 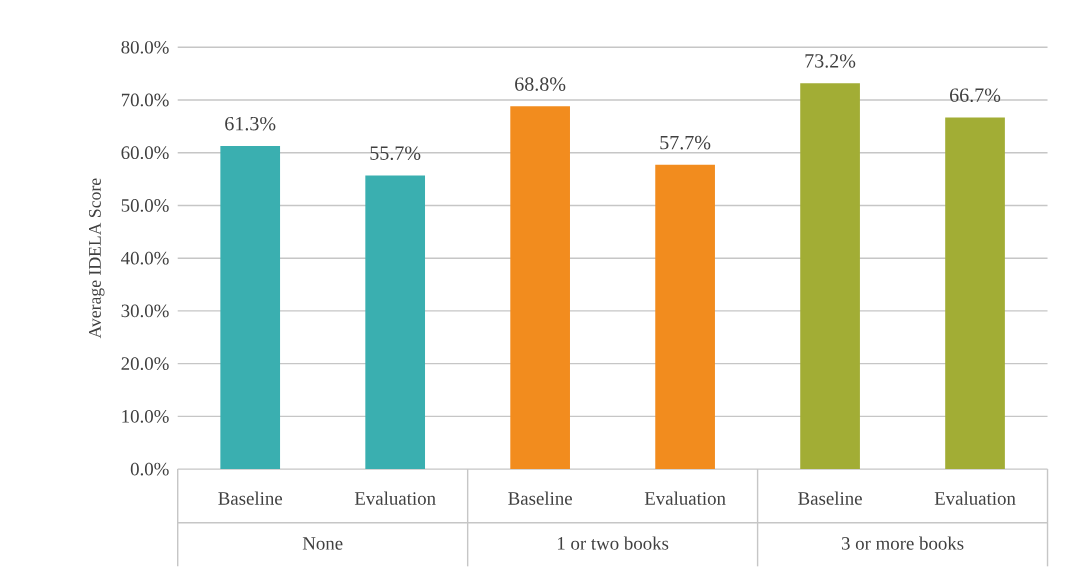 What do you see at coordinates (322, 543) in the screenshot?
I see `text: None` at bounding box center [322, 543].